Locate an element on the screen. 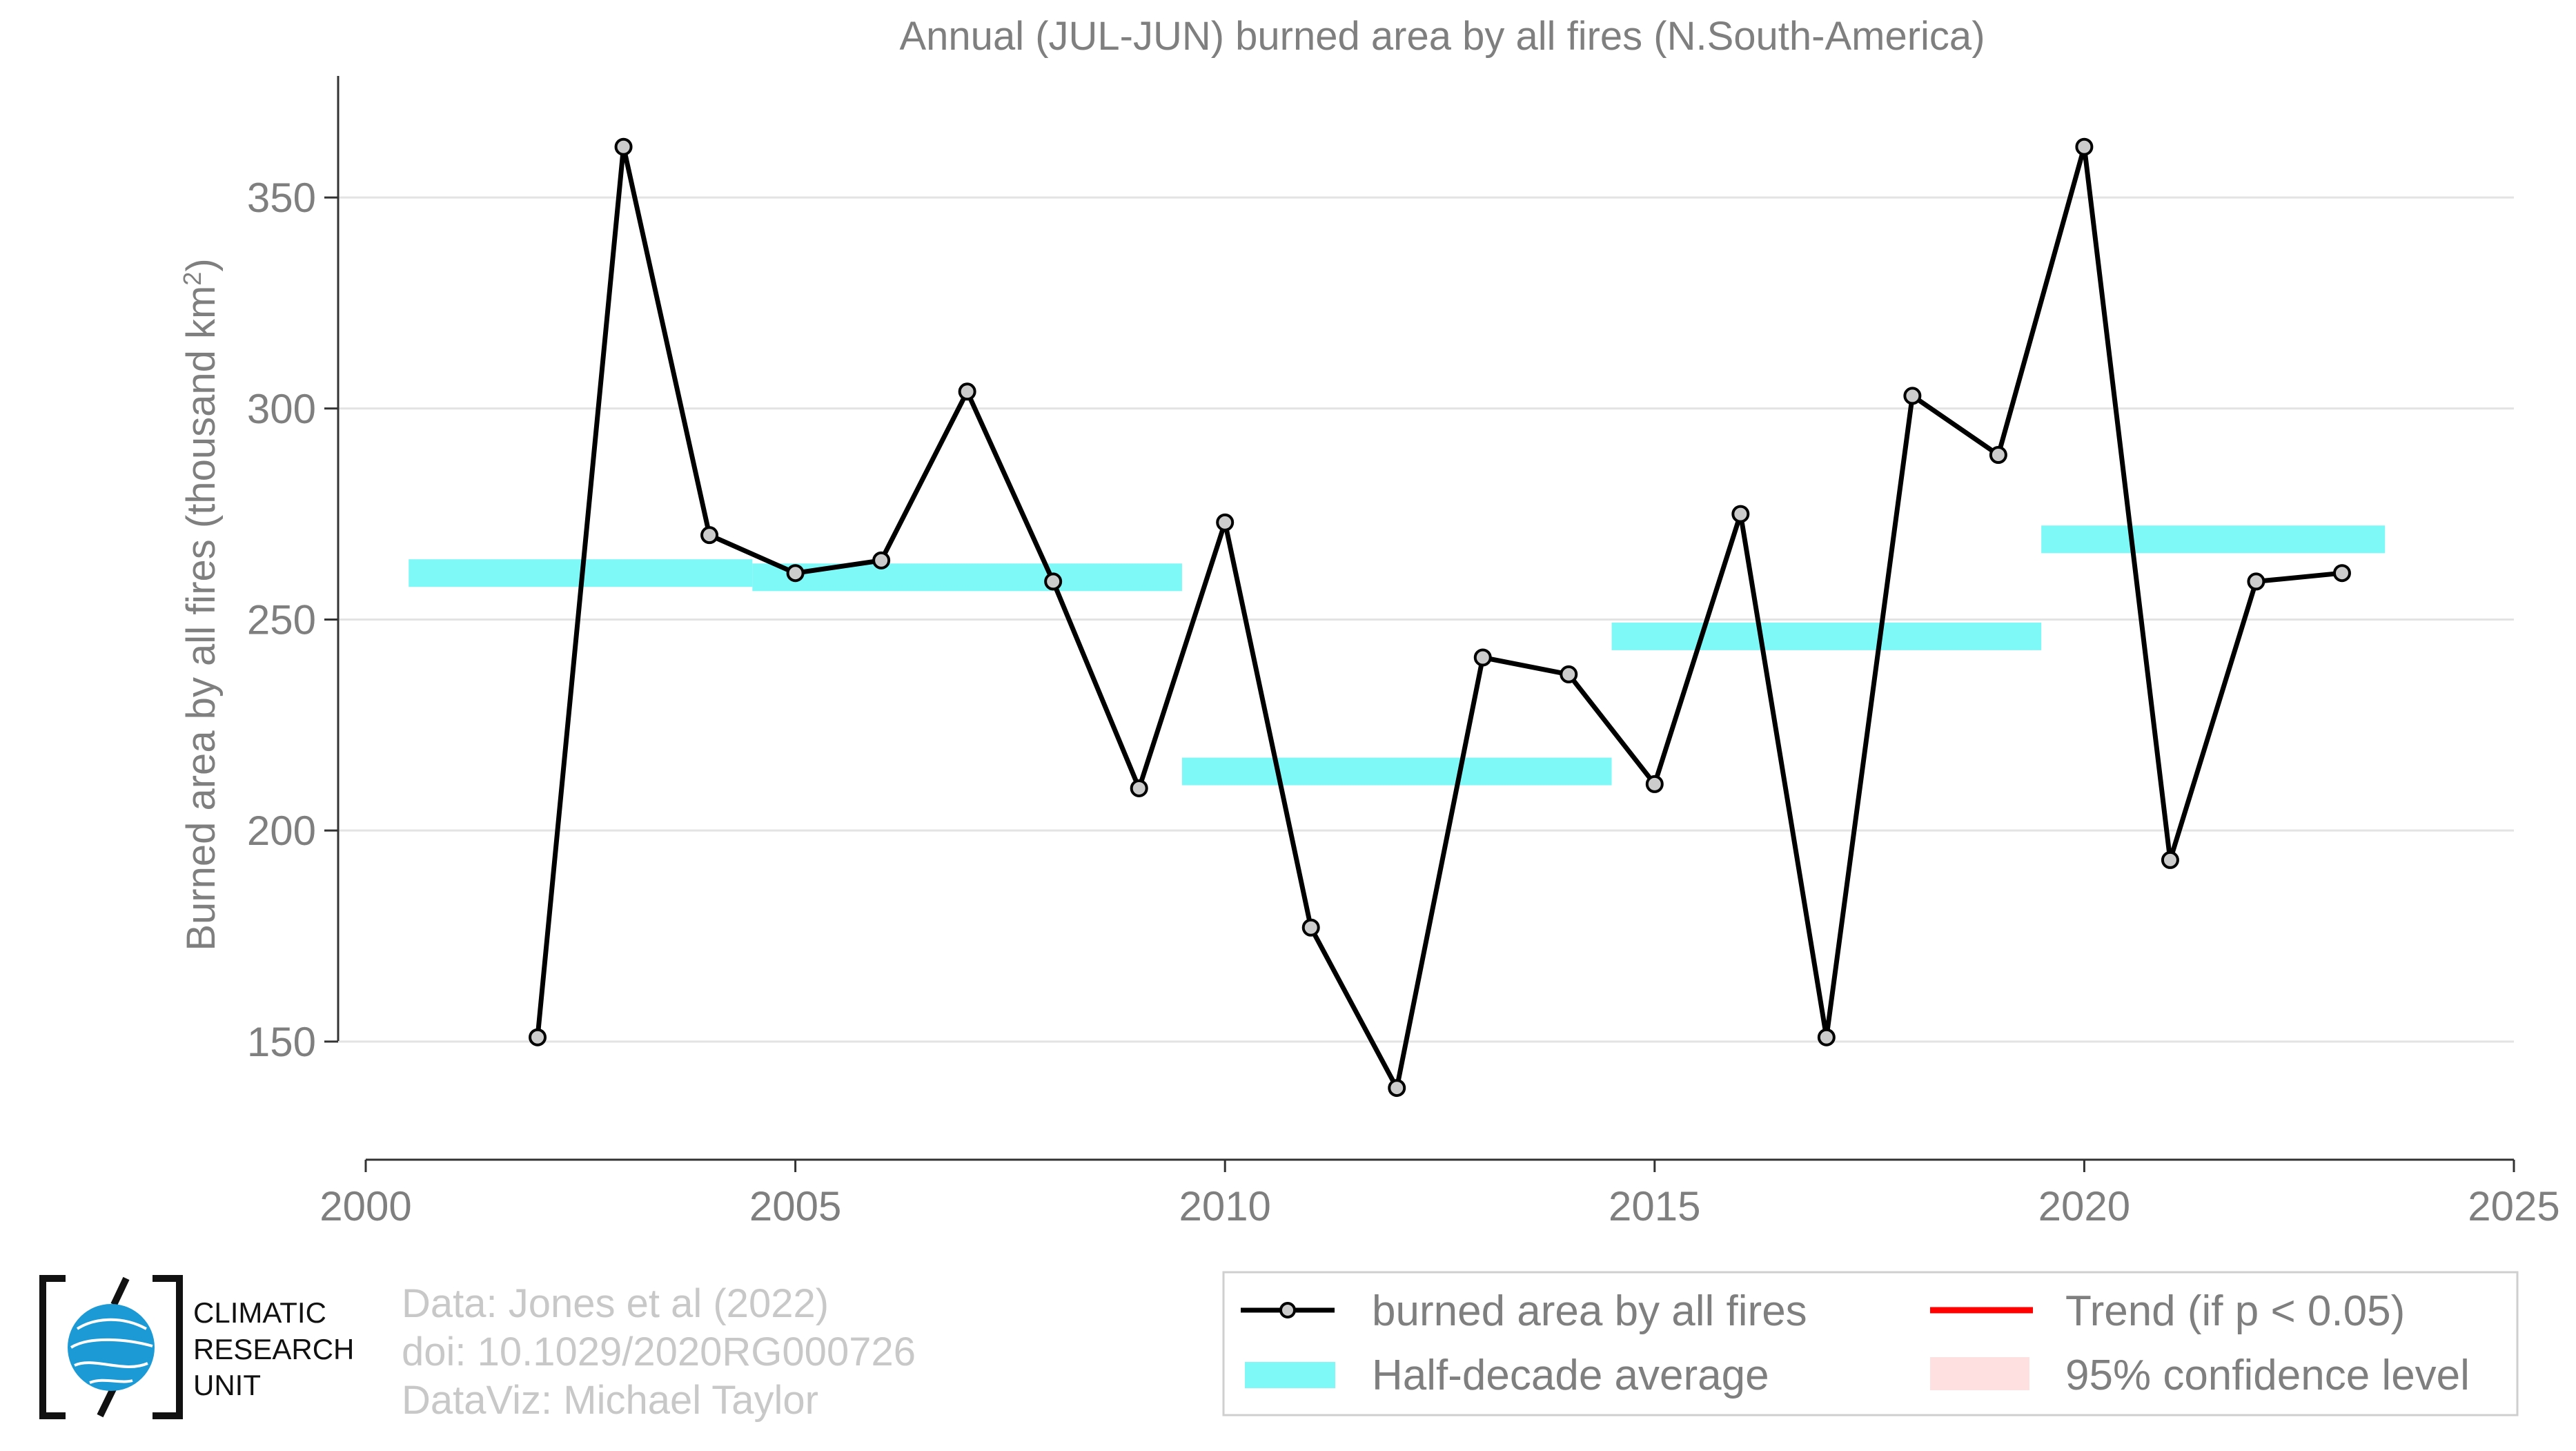  legend-confidence-swatch is located at coordinates (1979, 1373).